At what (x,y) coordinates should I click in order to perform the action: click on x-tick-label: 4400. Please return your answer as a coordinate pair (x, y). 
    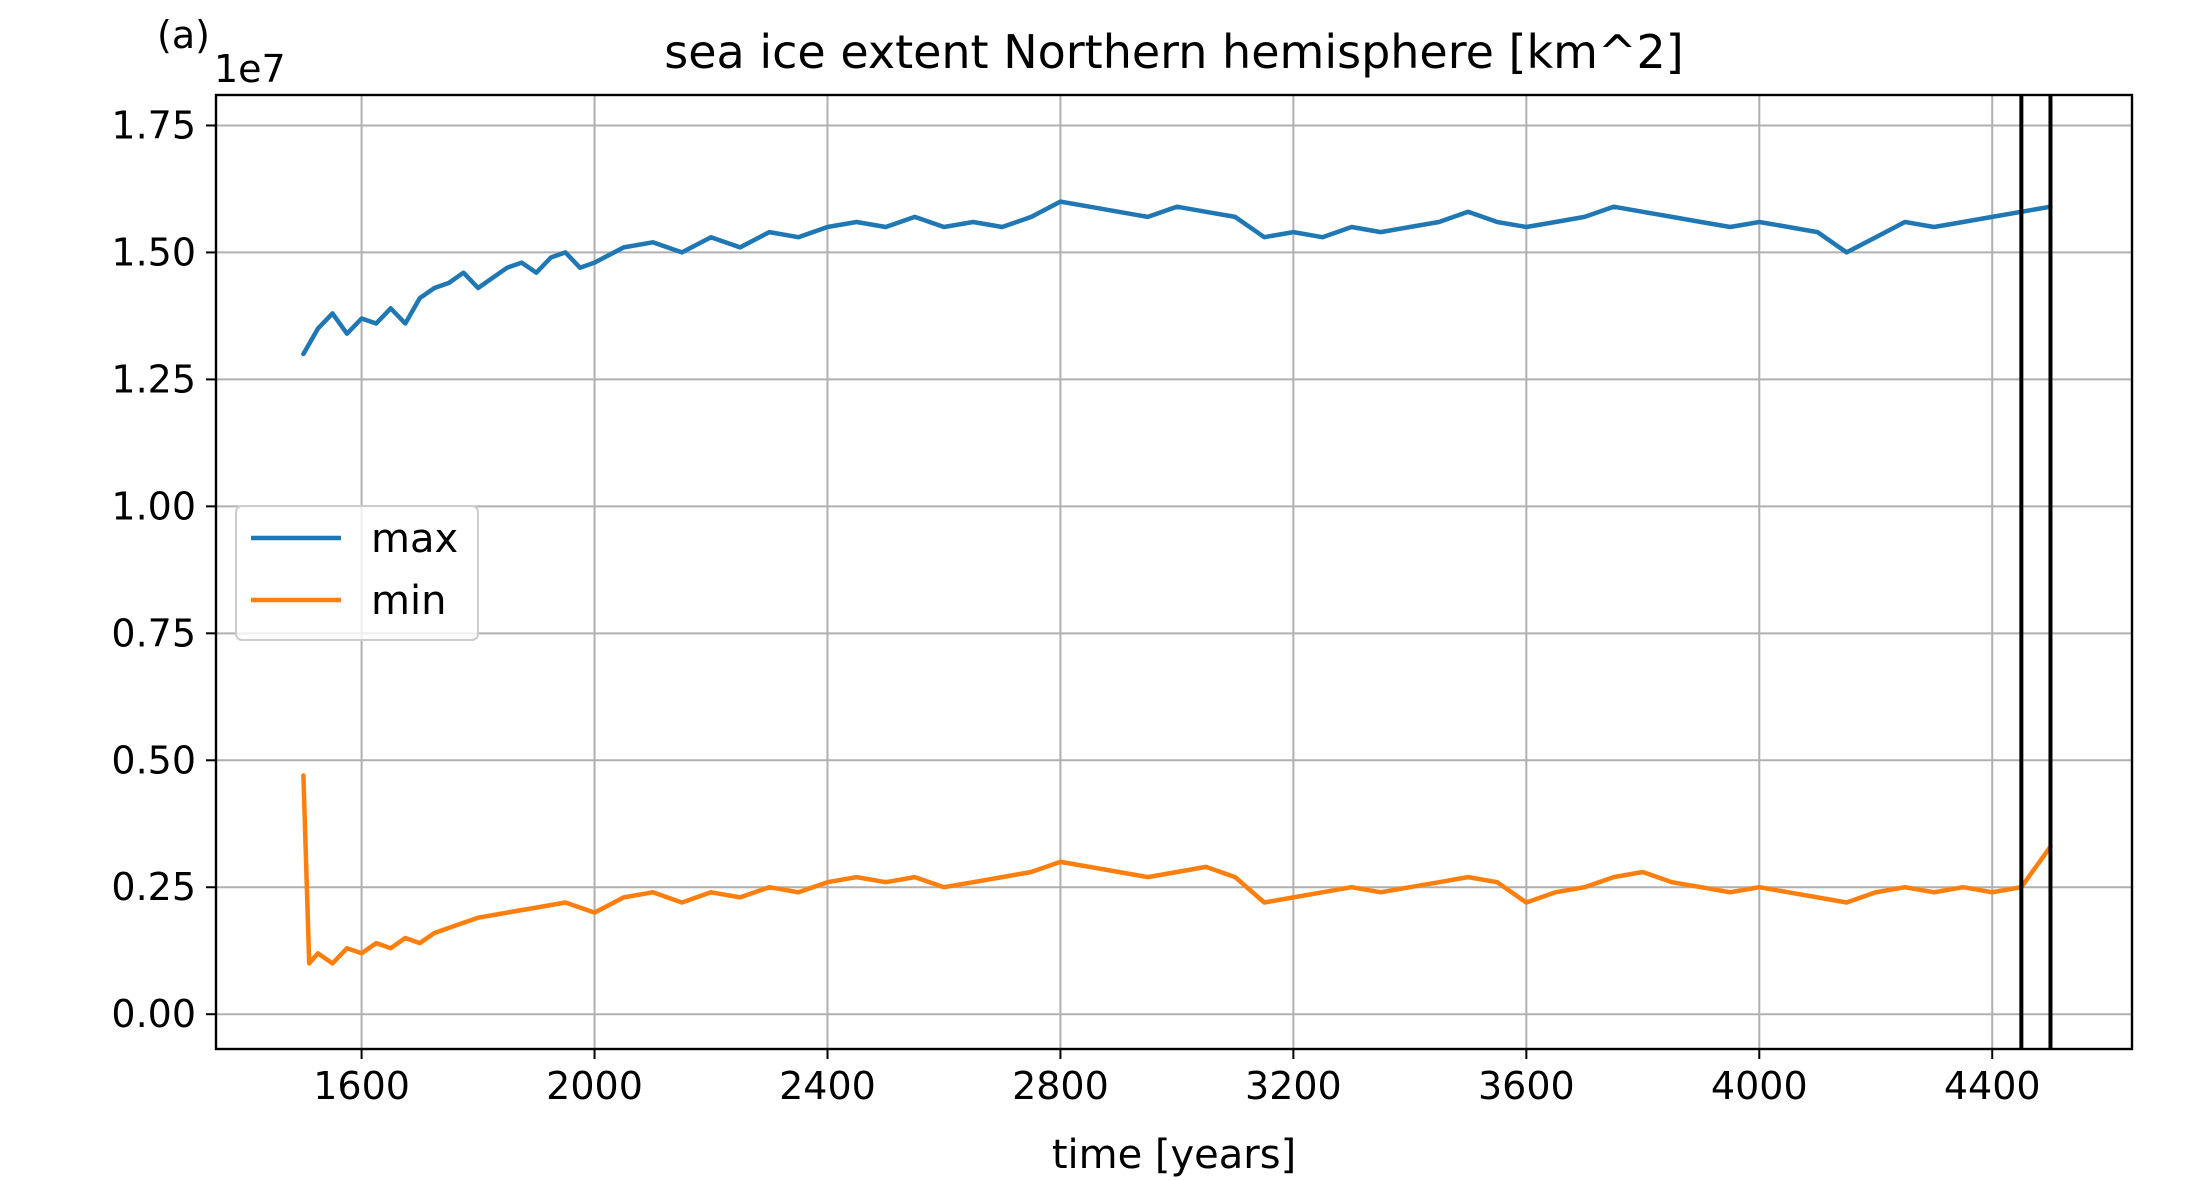
    Looking at the image, I should click on (1992, 1086).